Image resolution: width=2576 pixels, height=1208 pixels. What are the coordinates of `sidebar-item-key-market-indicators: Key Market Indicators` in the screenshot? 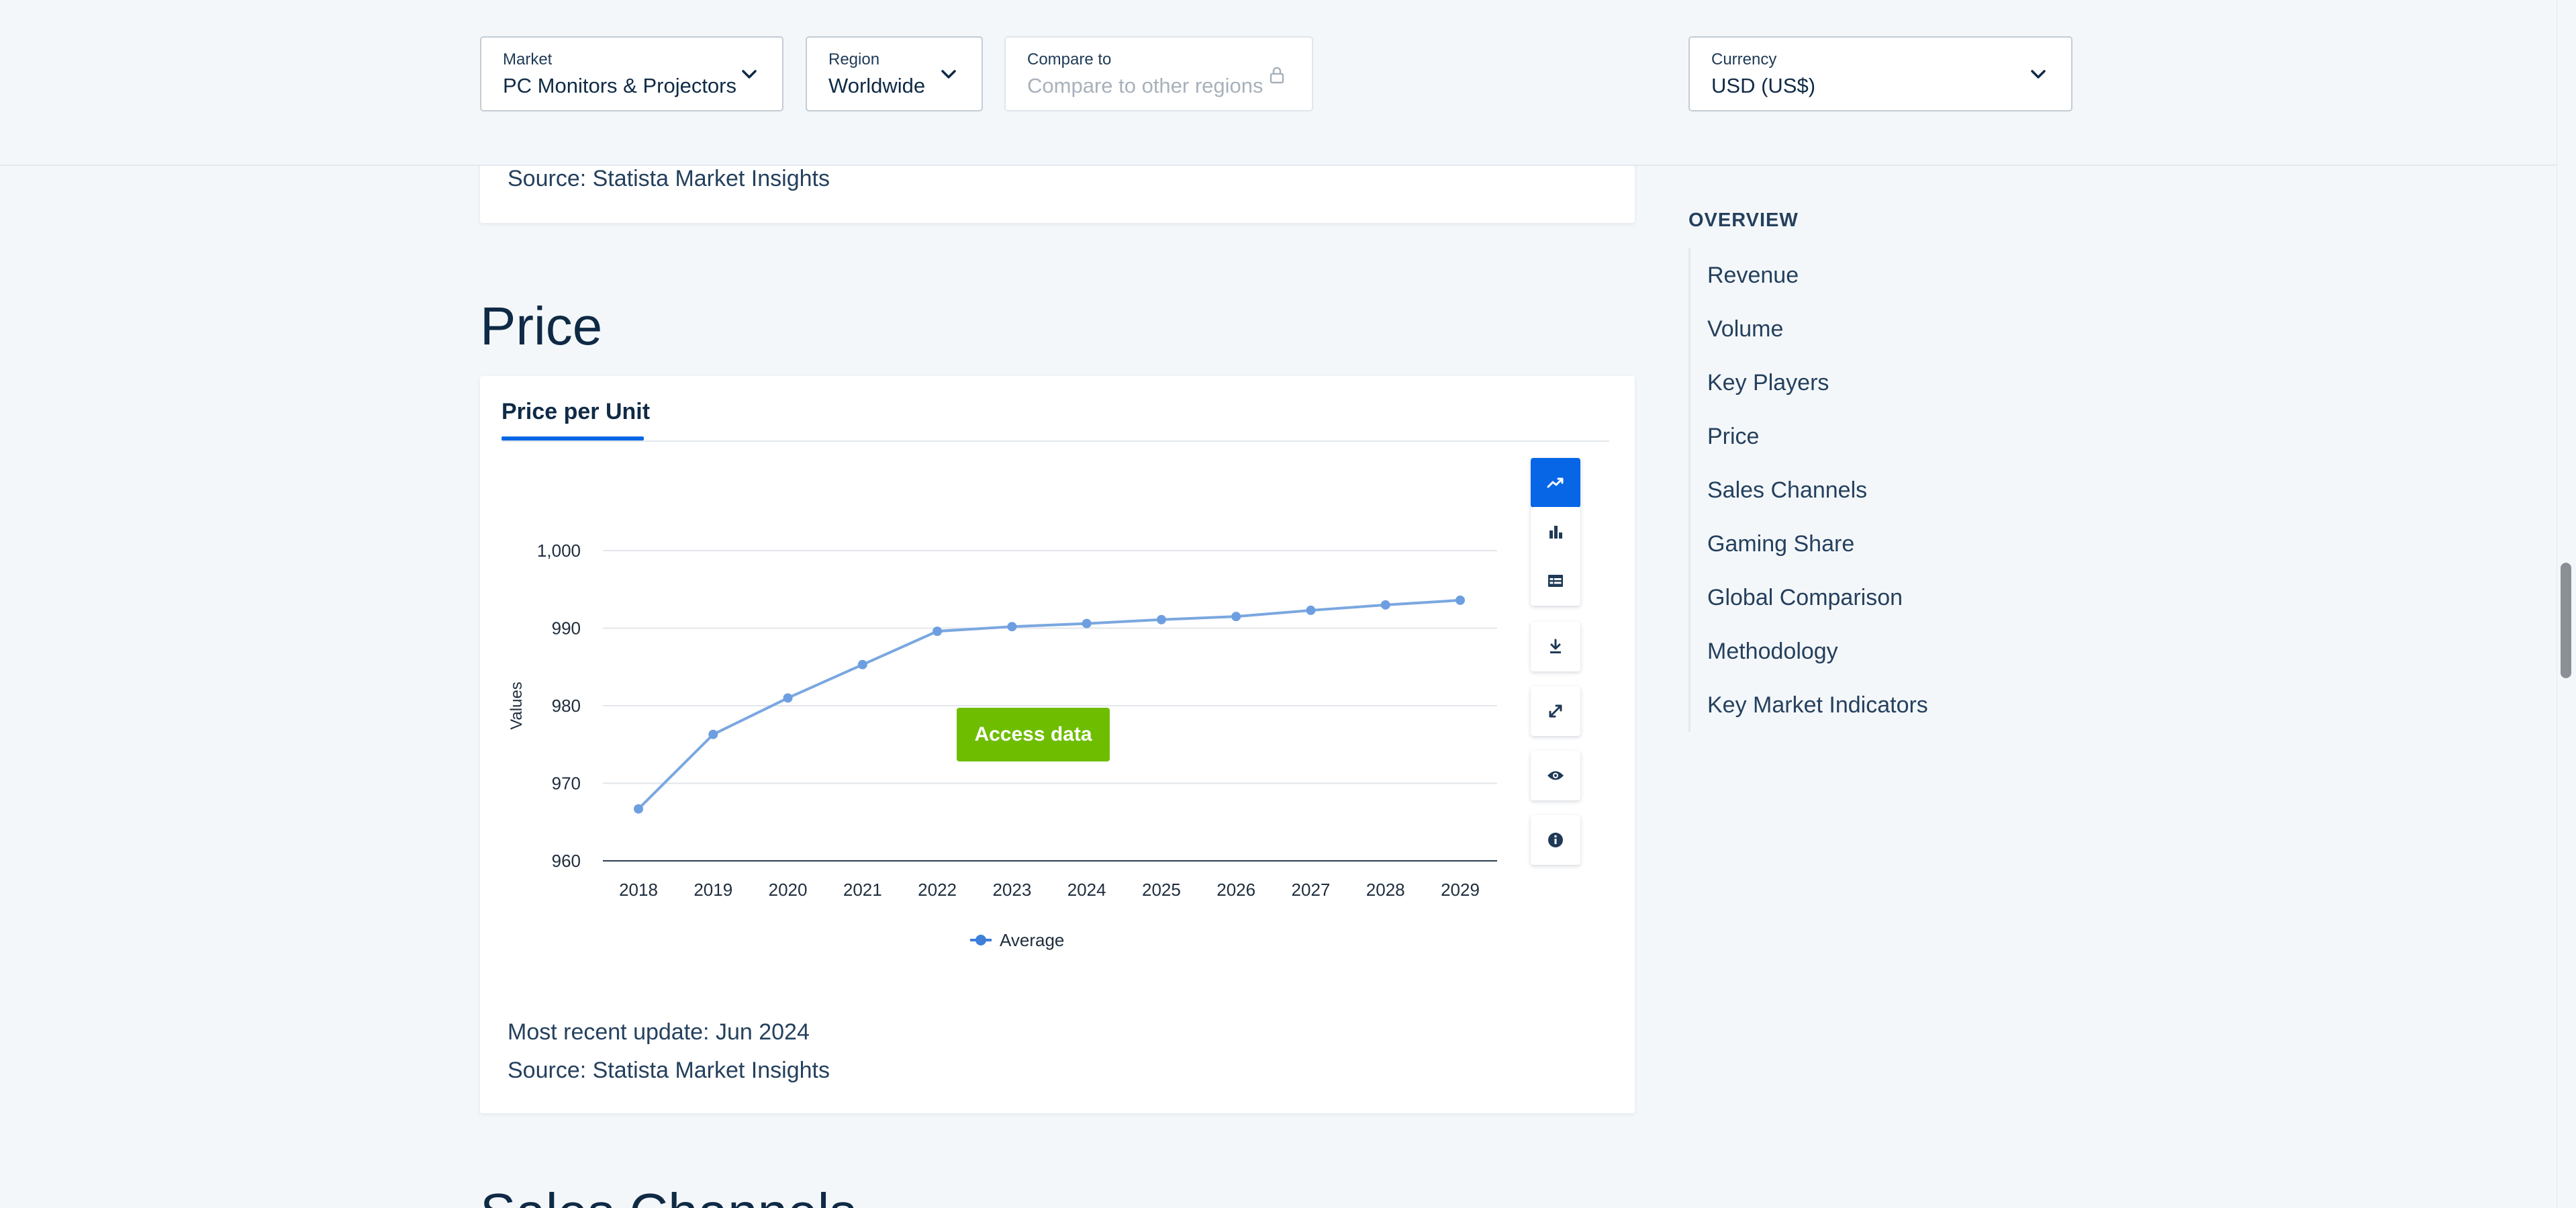 It's located at (1817, 705).